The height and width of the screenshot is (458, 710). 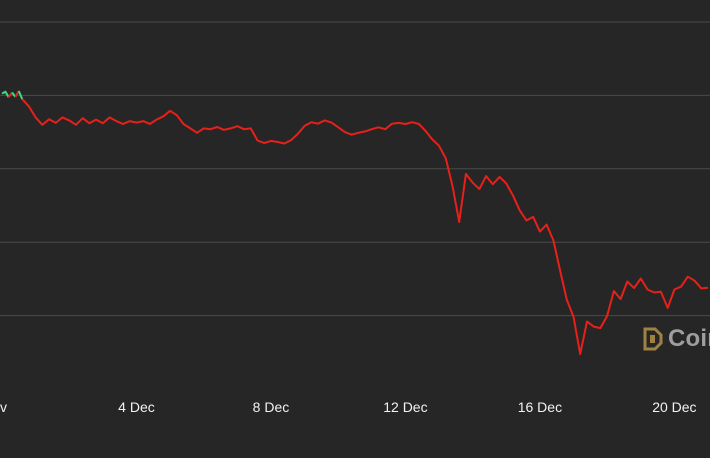 I want to click on x-tick-label-2: 4 Dec, so click(x=136, y=407).